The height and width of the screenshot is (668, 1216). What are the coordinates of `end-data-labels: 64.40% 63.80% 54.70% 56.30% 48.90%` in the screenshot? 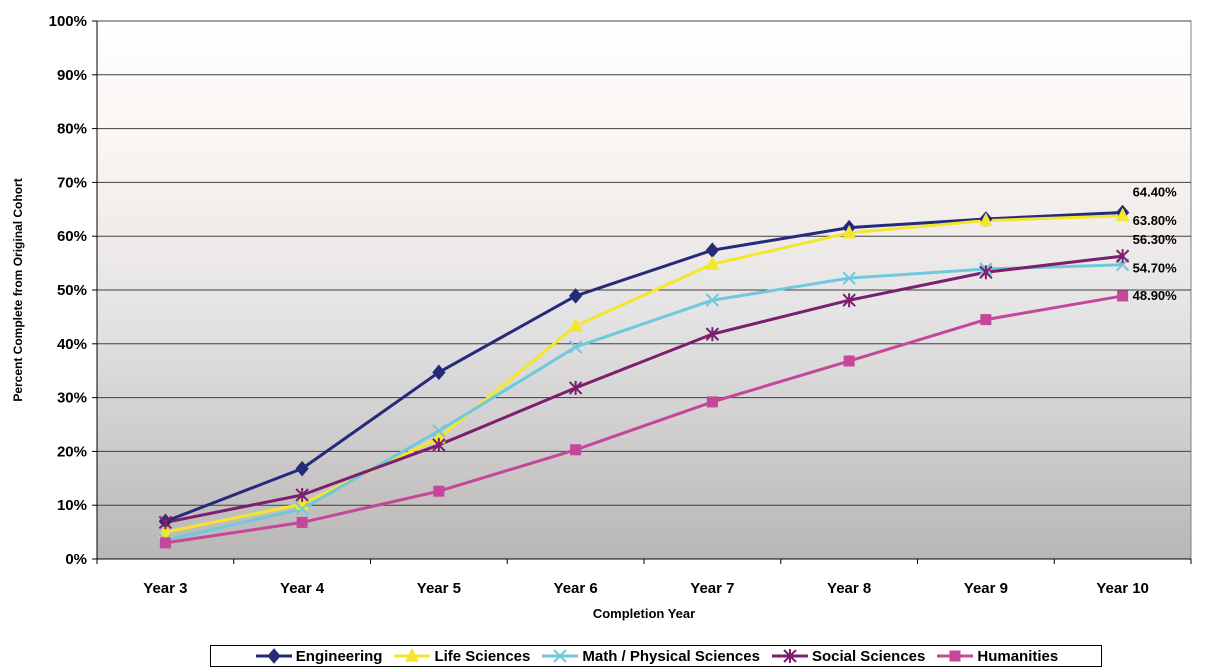 It's located at (1155, 244).